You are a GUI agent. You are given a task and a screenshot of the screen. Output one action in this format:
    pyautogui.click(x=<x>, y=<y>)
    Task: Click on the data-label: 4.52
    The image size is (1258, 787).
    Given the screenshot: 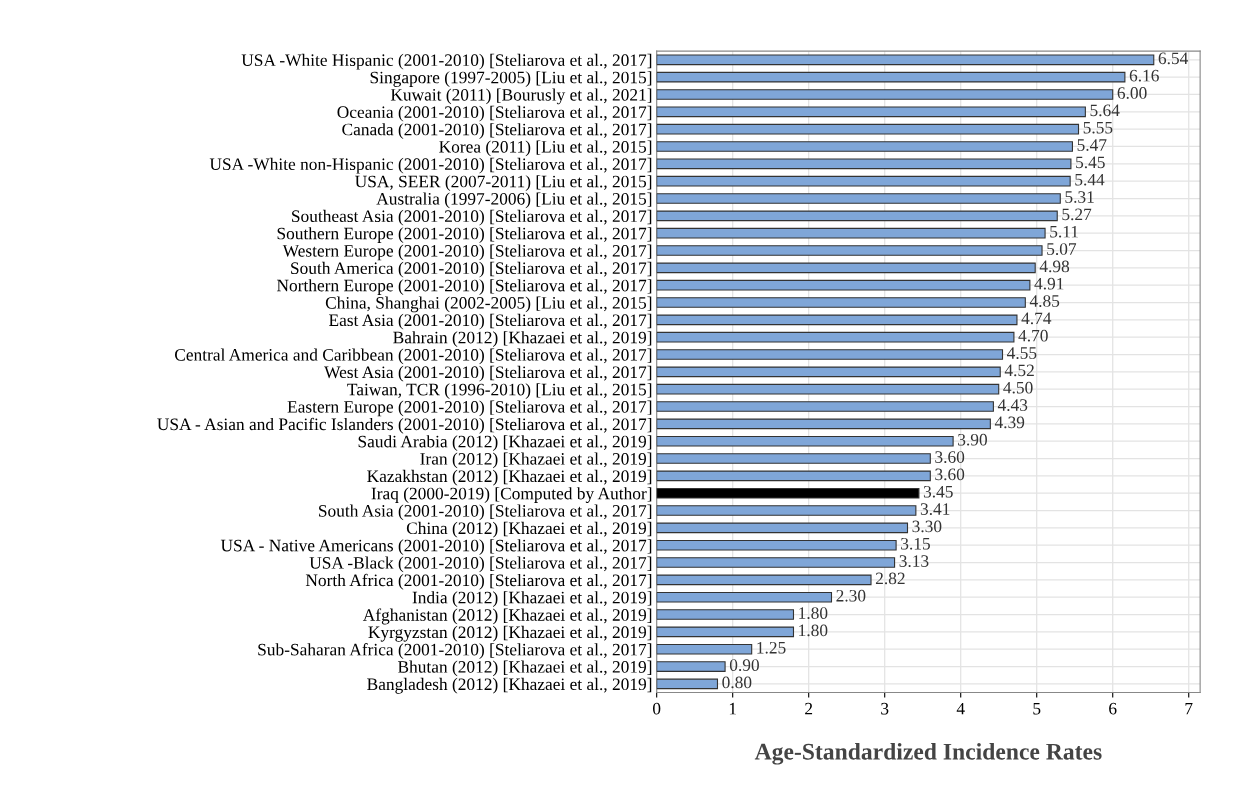 What is the action you would take?
    pyautogui.click(x=1019, y=370)
    